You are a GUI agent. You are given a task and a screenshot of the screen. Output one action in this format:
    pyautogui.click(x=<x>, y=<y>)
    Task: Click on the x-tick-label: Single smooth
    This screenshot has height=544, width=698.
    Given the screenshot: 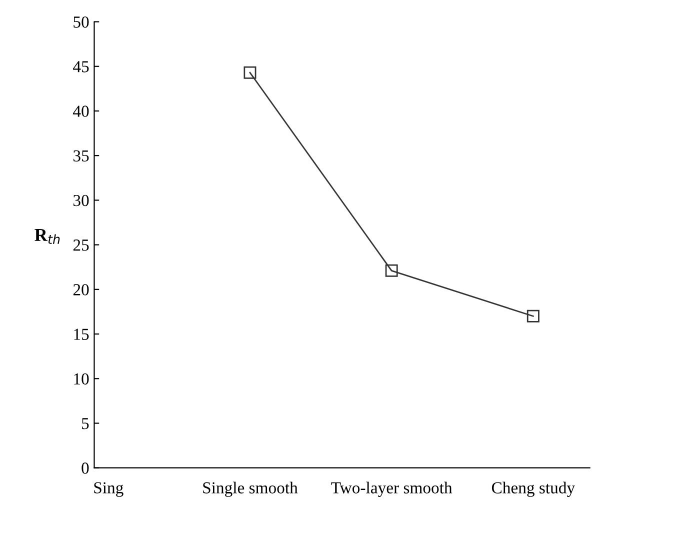 What is the action you would take?
    pyautogui.click(x=250, y=489)
    